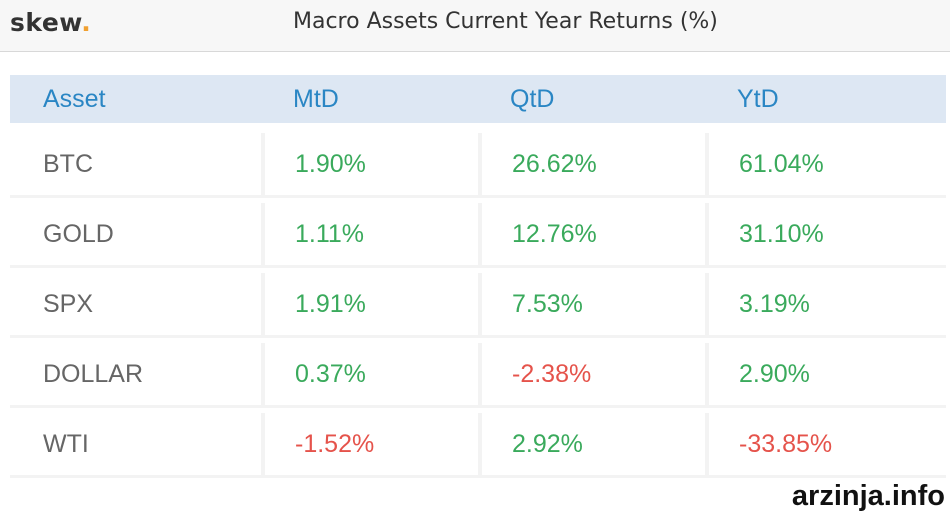  Describe the element at coordinates (532, 98) in the screenshot. I see `column-header: QtD` at that location.